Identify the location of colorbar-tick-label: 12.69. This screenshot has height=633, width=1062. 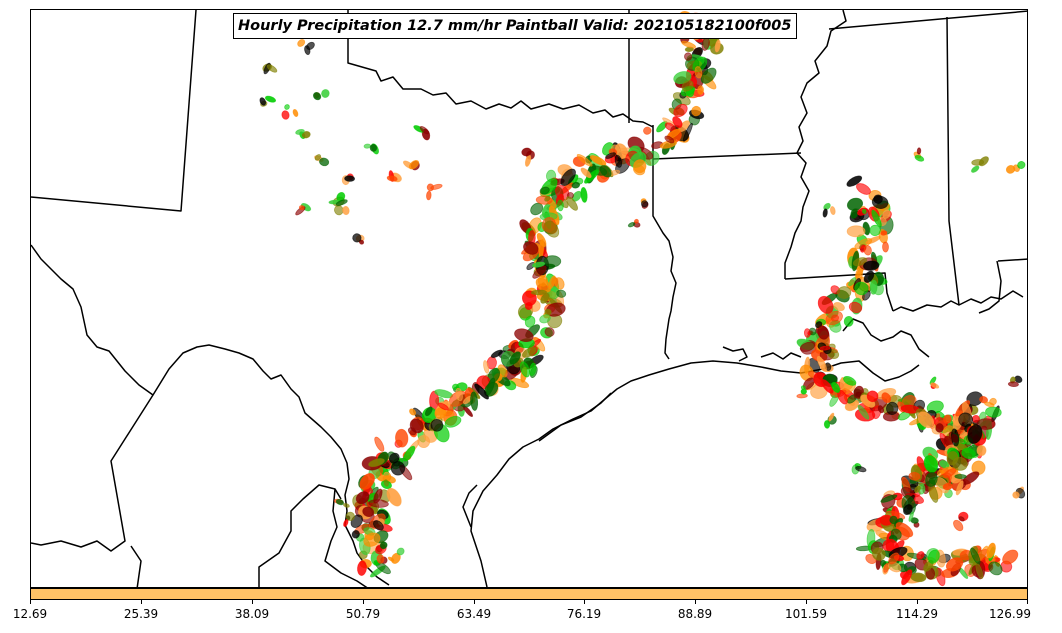
(30, 614).